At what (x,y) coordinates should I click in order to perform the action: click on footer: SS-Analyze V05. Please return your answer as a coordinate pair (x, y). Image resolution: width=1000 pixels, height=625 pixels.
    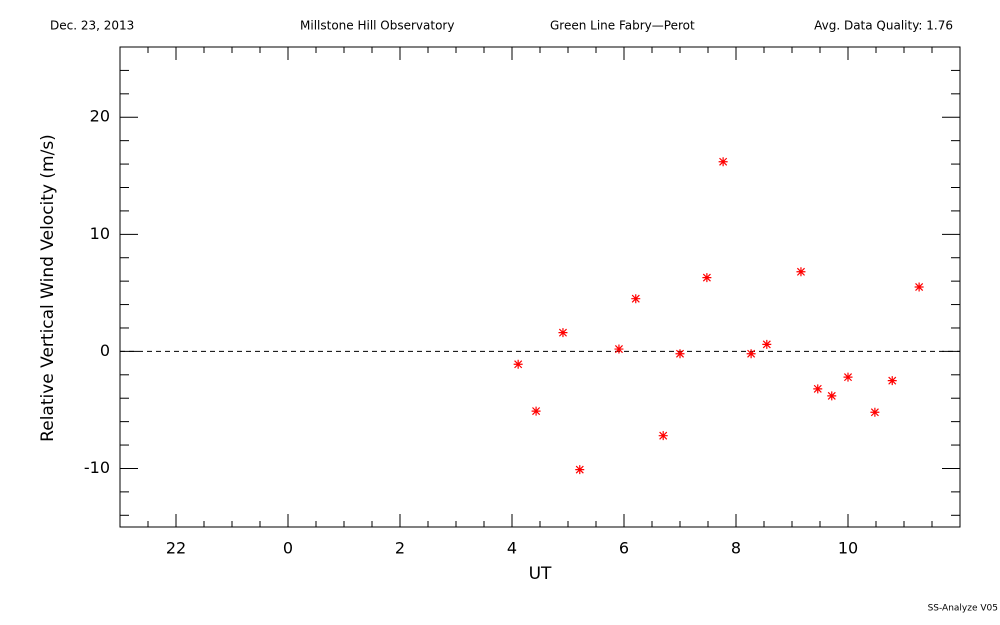
    Looking at the image, I should click on (963, 609).